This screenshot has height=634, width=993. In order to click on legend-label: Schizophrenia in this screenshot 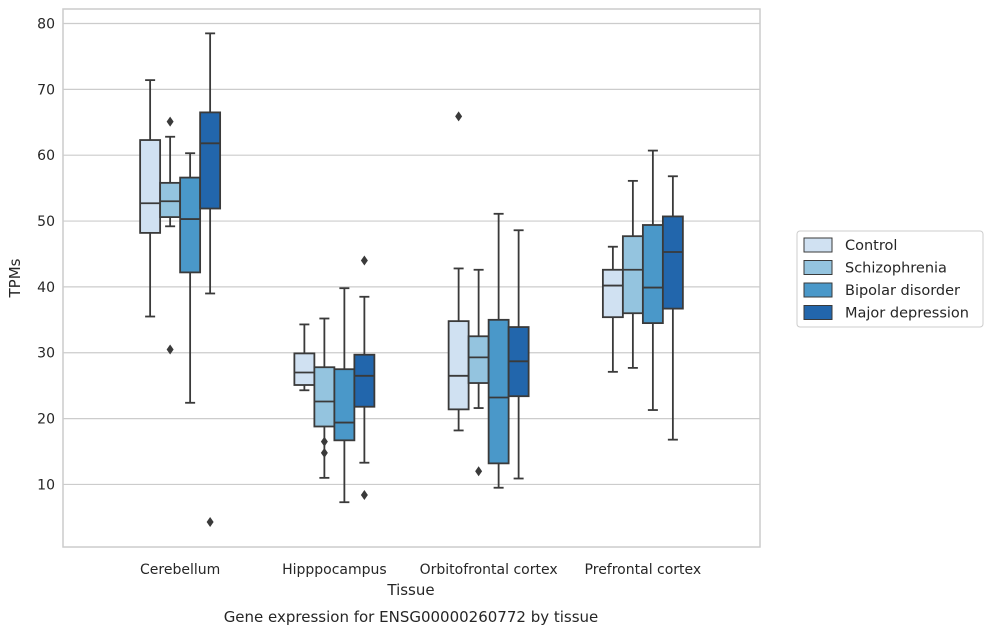, I will do `click(896, 269)`.